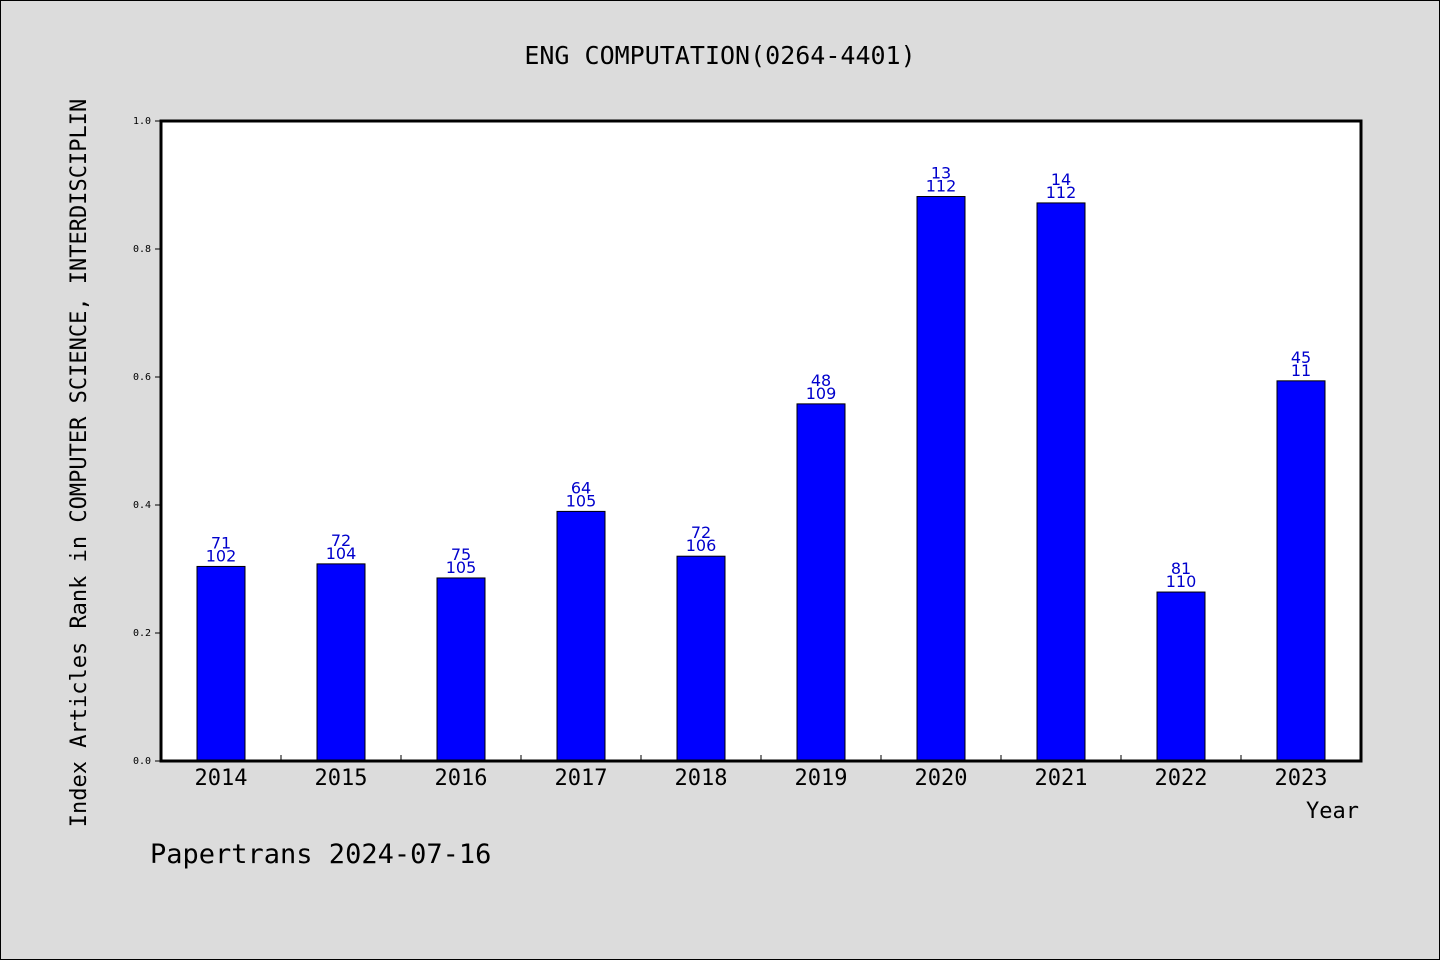 The width and height of the screenshot is (1440, 960). I want to click on y-tick-label: 0.8, so click(142, 249).